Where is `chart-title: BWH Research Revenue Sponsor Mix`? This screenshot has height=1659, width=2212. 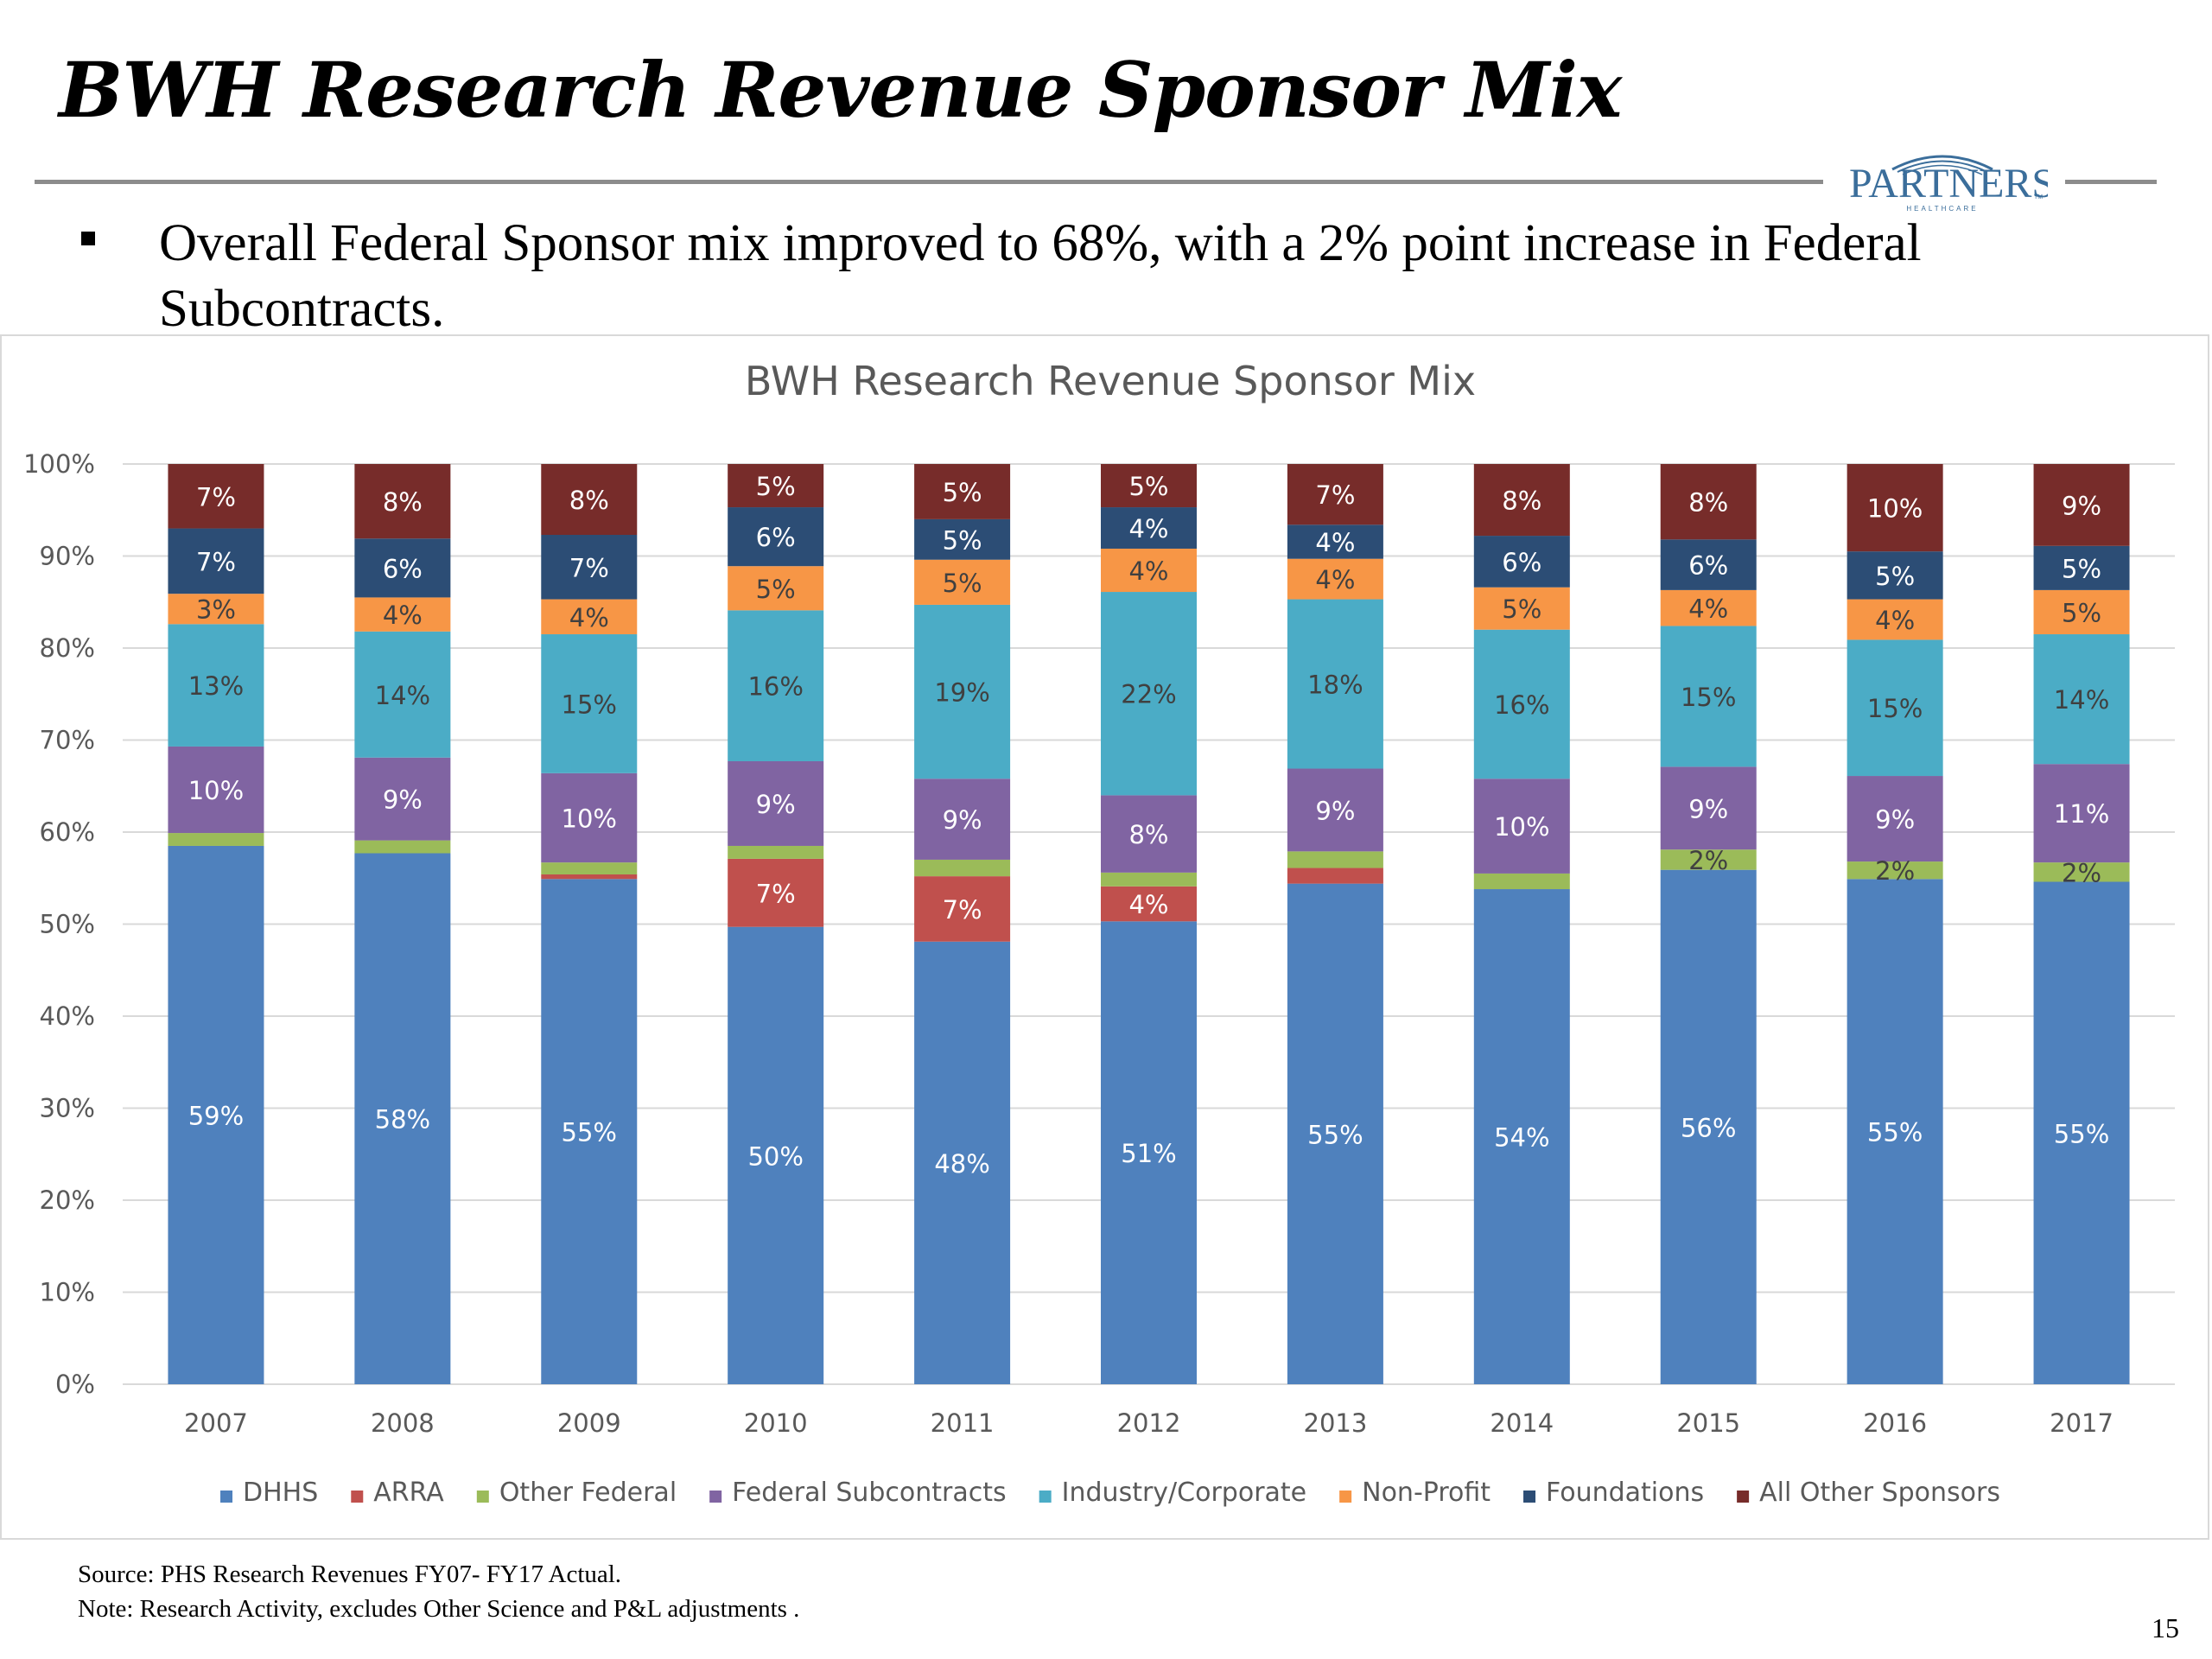 chart-title: BWH Research Revenue Sponsor Mix is located at coordinates (1110, 381).